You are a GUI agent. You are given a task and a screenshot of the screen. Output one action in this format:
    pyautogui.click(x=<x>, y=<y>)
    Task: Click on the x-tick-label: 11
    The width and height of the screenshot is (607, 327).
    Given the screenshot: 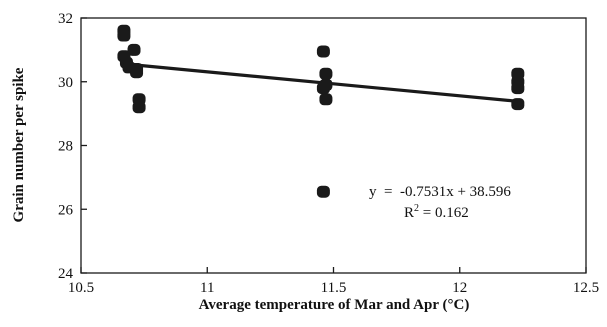 What is the action you would take?
    pyautogui.click(x=207, y=288)
    